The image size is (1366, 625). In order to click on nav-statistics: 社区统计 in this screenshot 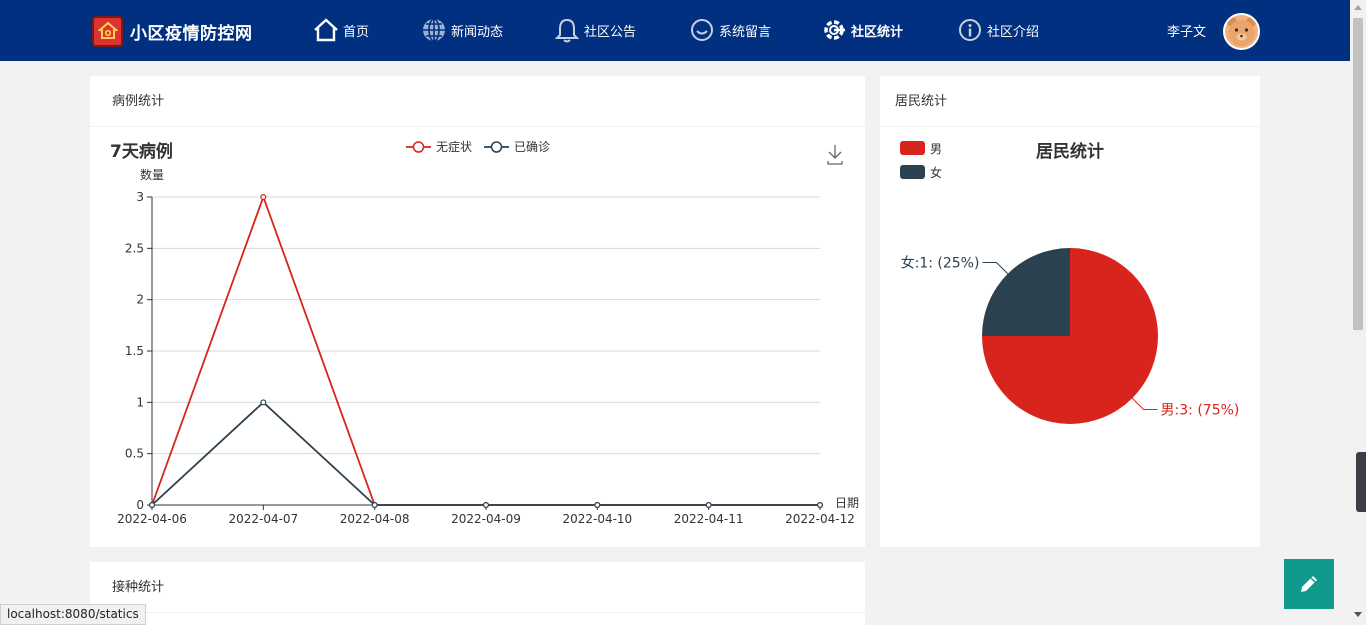, I will do `click(862, 30)`.